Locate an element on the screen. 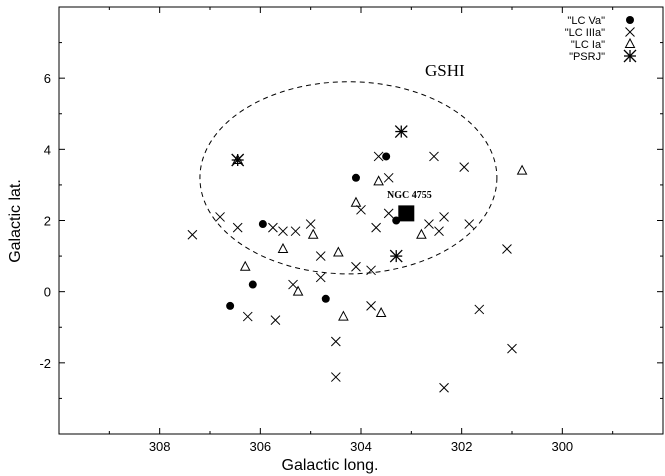 The height and width of the screenshot is (476, 665). ngc4755-annotation: NGC 4755 is located at coordinates (409, 195).